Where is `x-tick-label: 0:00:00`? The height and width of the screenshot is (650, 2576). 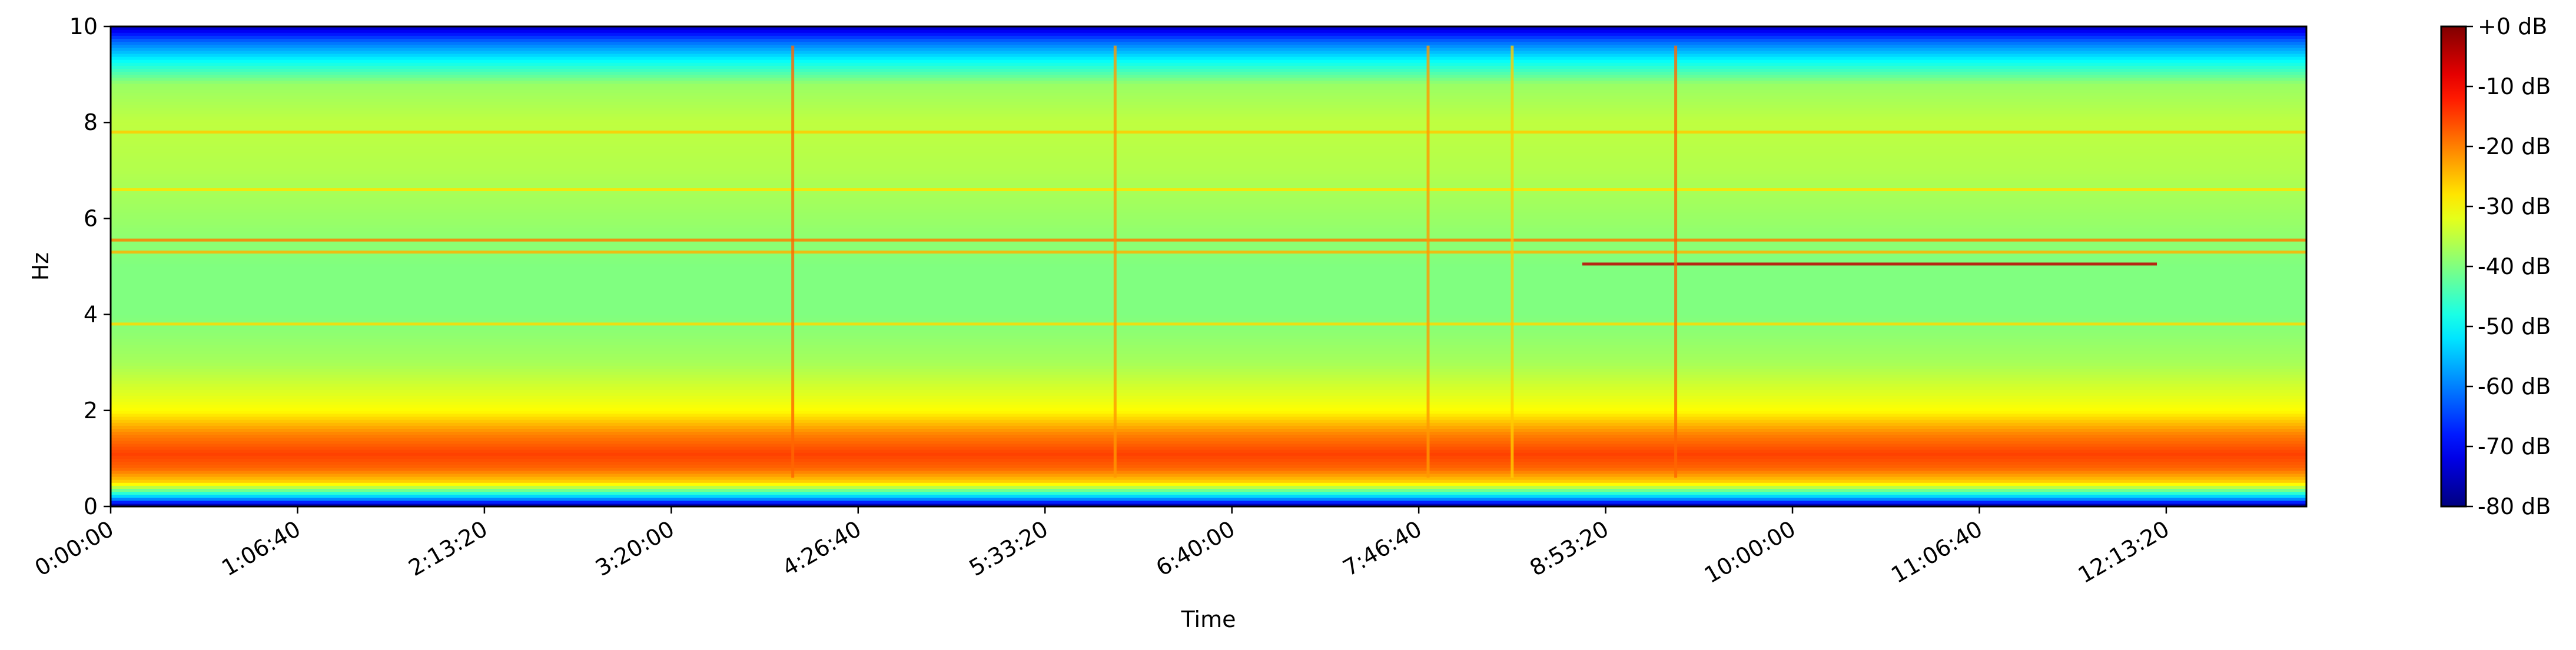 x-tick-label: 0:00:00 is located at coordinates (74, 548).